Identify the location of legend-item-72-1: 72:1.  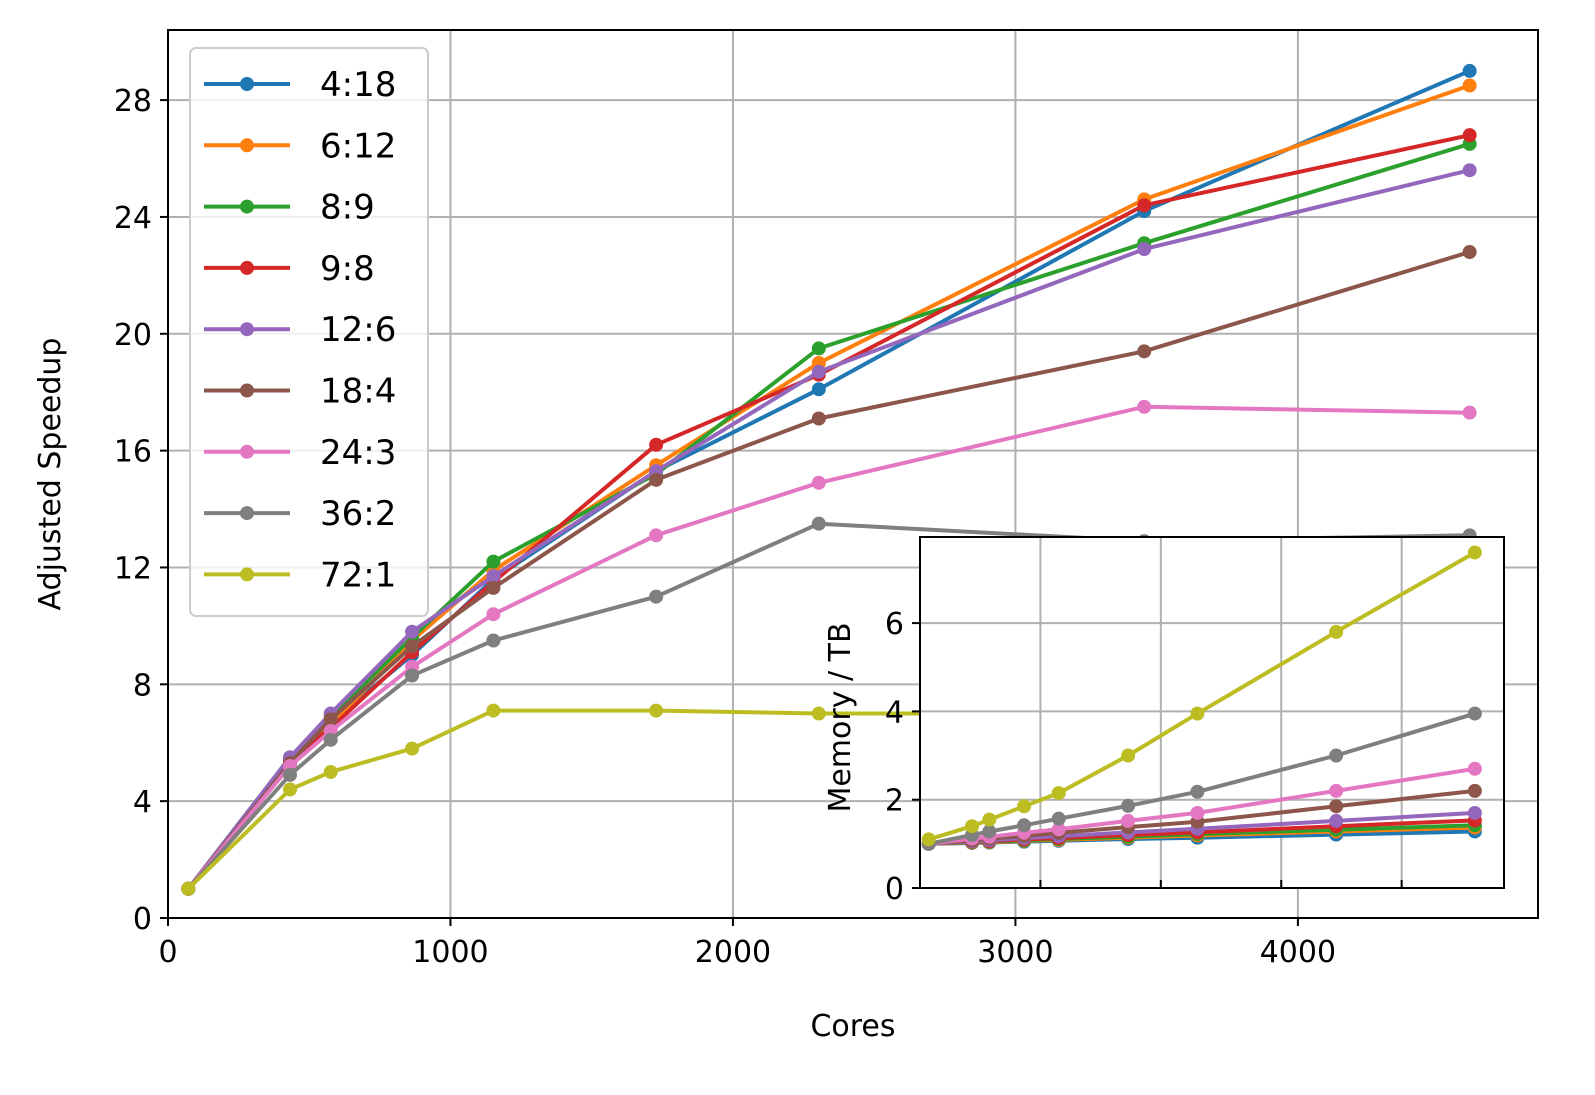
(300, 575).